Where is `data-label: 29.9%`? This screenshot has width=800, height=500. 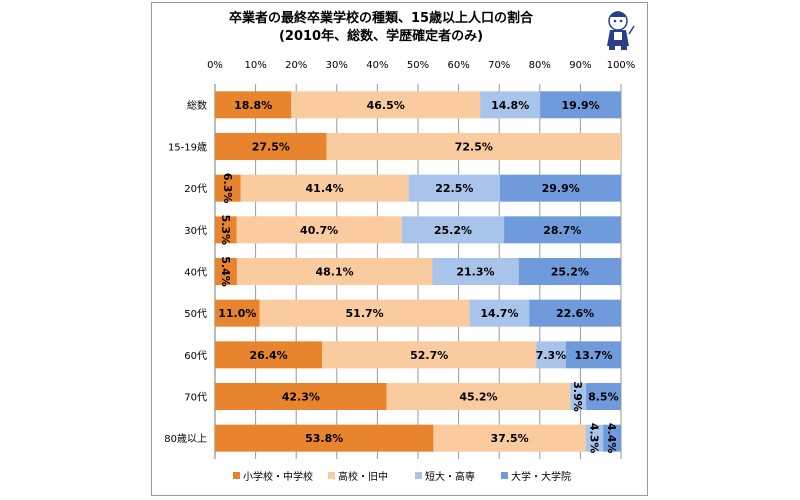
data-label: 29.9% is located at coordinates (561, 188).